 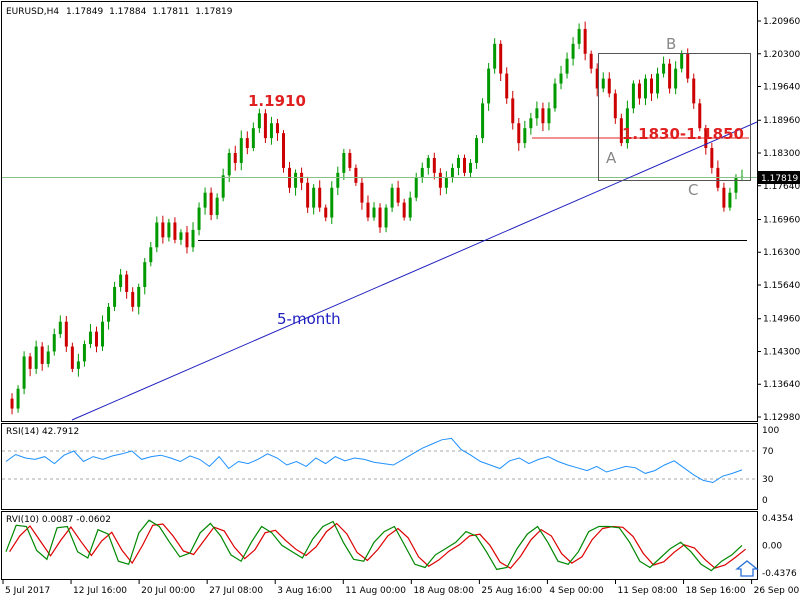 What do you see at coordinates (781, 121) in the screenshot?
I see `price-tick-label: 1.18960` at bounding box center [781, 121].